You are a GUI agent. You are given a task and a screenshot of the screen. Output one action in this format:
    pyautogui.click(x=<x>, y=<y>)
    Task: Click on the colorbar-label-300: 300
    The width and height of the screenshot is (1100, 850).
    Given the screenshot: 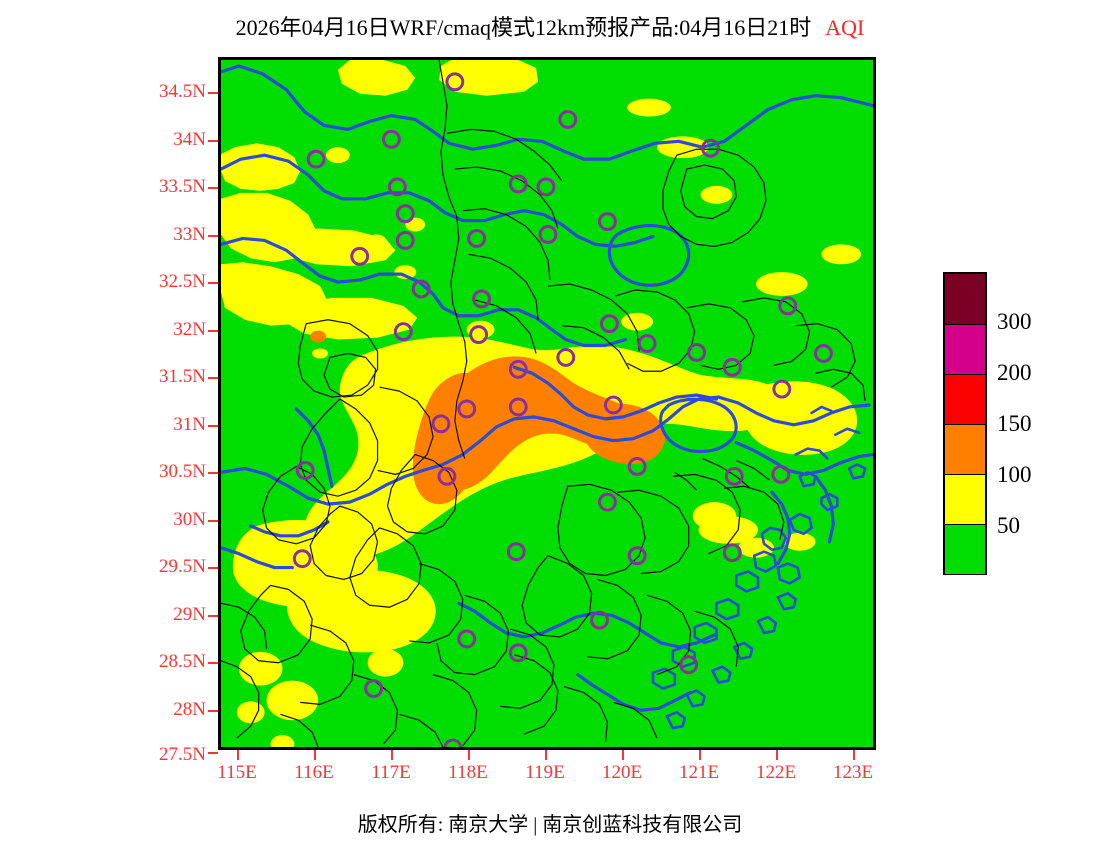 What is the action you would take?
    pyautogui.click(x=1014, y=321)
    